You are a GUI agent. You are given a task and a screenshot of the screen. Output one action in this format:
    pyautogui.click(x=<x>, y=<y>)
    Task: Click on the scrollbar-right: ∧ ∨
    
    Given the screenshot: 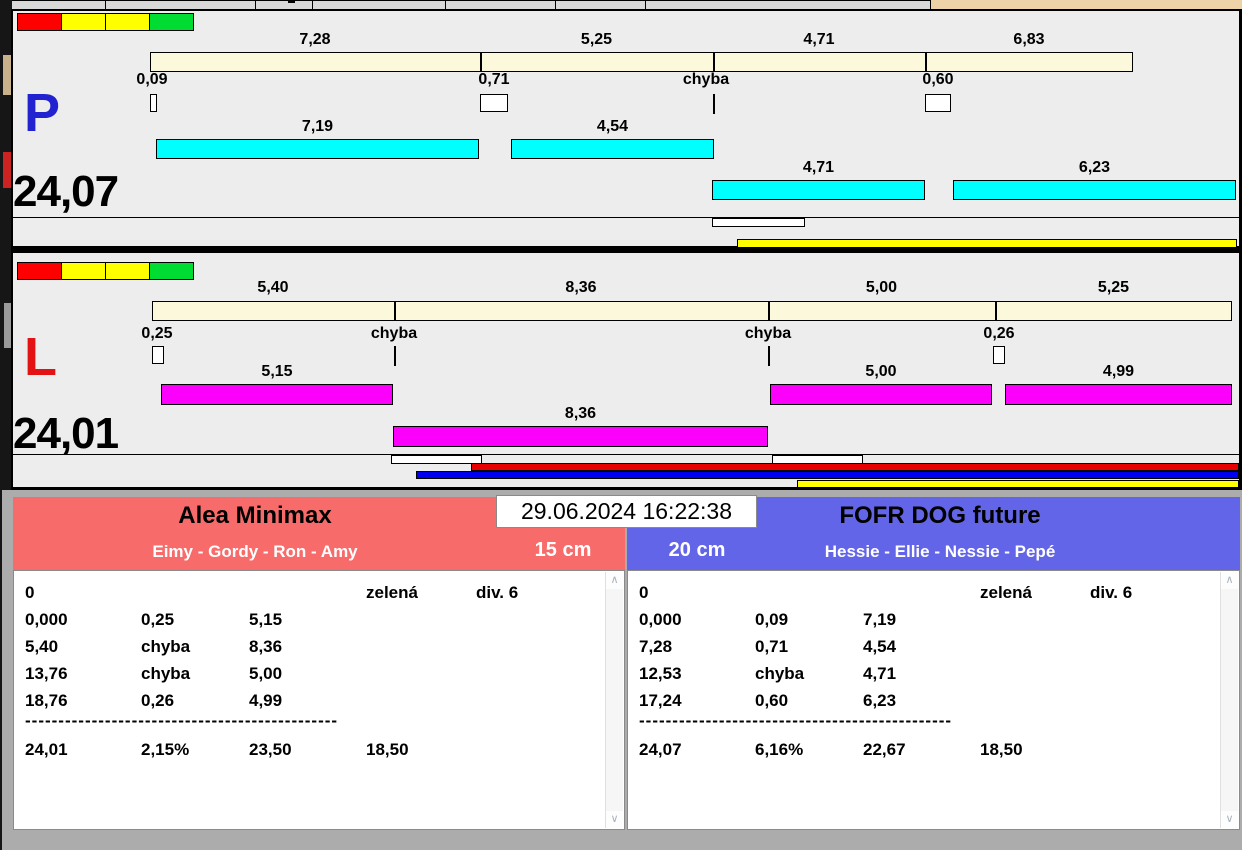 What is the action you would take?
    pyautogui.click(x=1229, y=700)
    